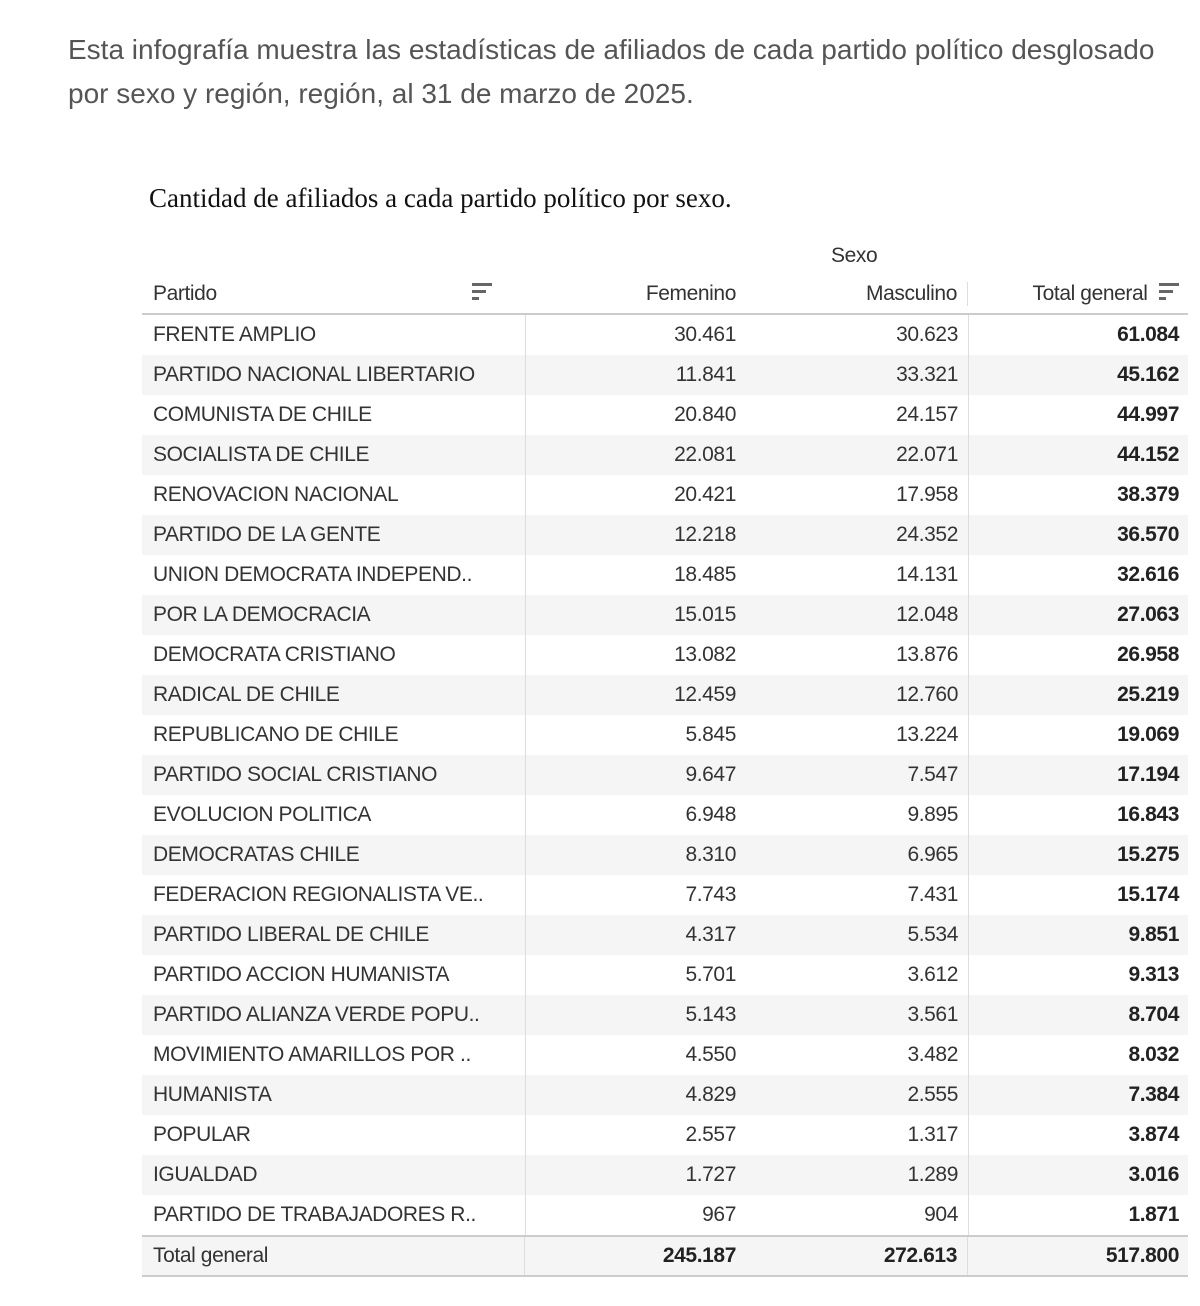 The height and width of the screenshot is (1306, 1200). What do you see at coordinates (312, 1054) in the screenshot?
I see `cell-partido: MOVIMIENTO AMARILLOS POR ..` at bounding box center [312, 1054].